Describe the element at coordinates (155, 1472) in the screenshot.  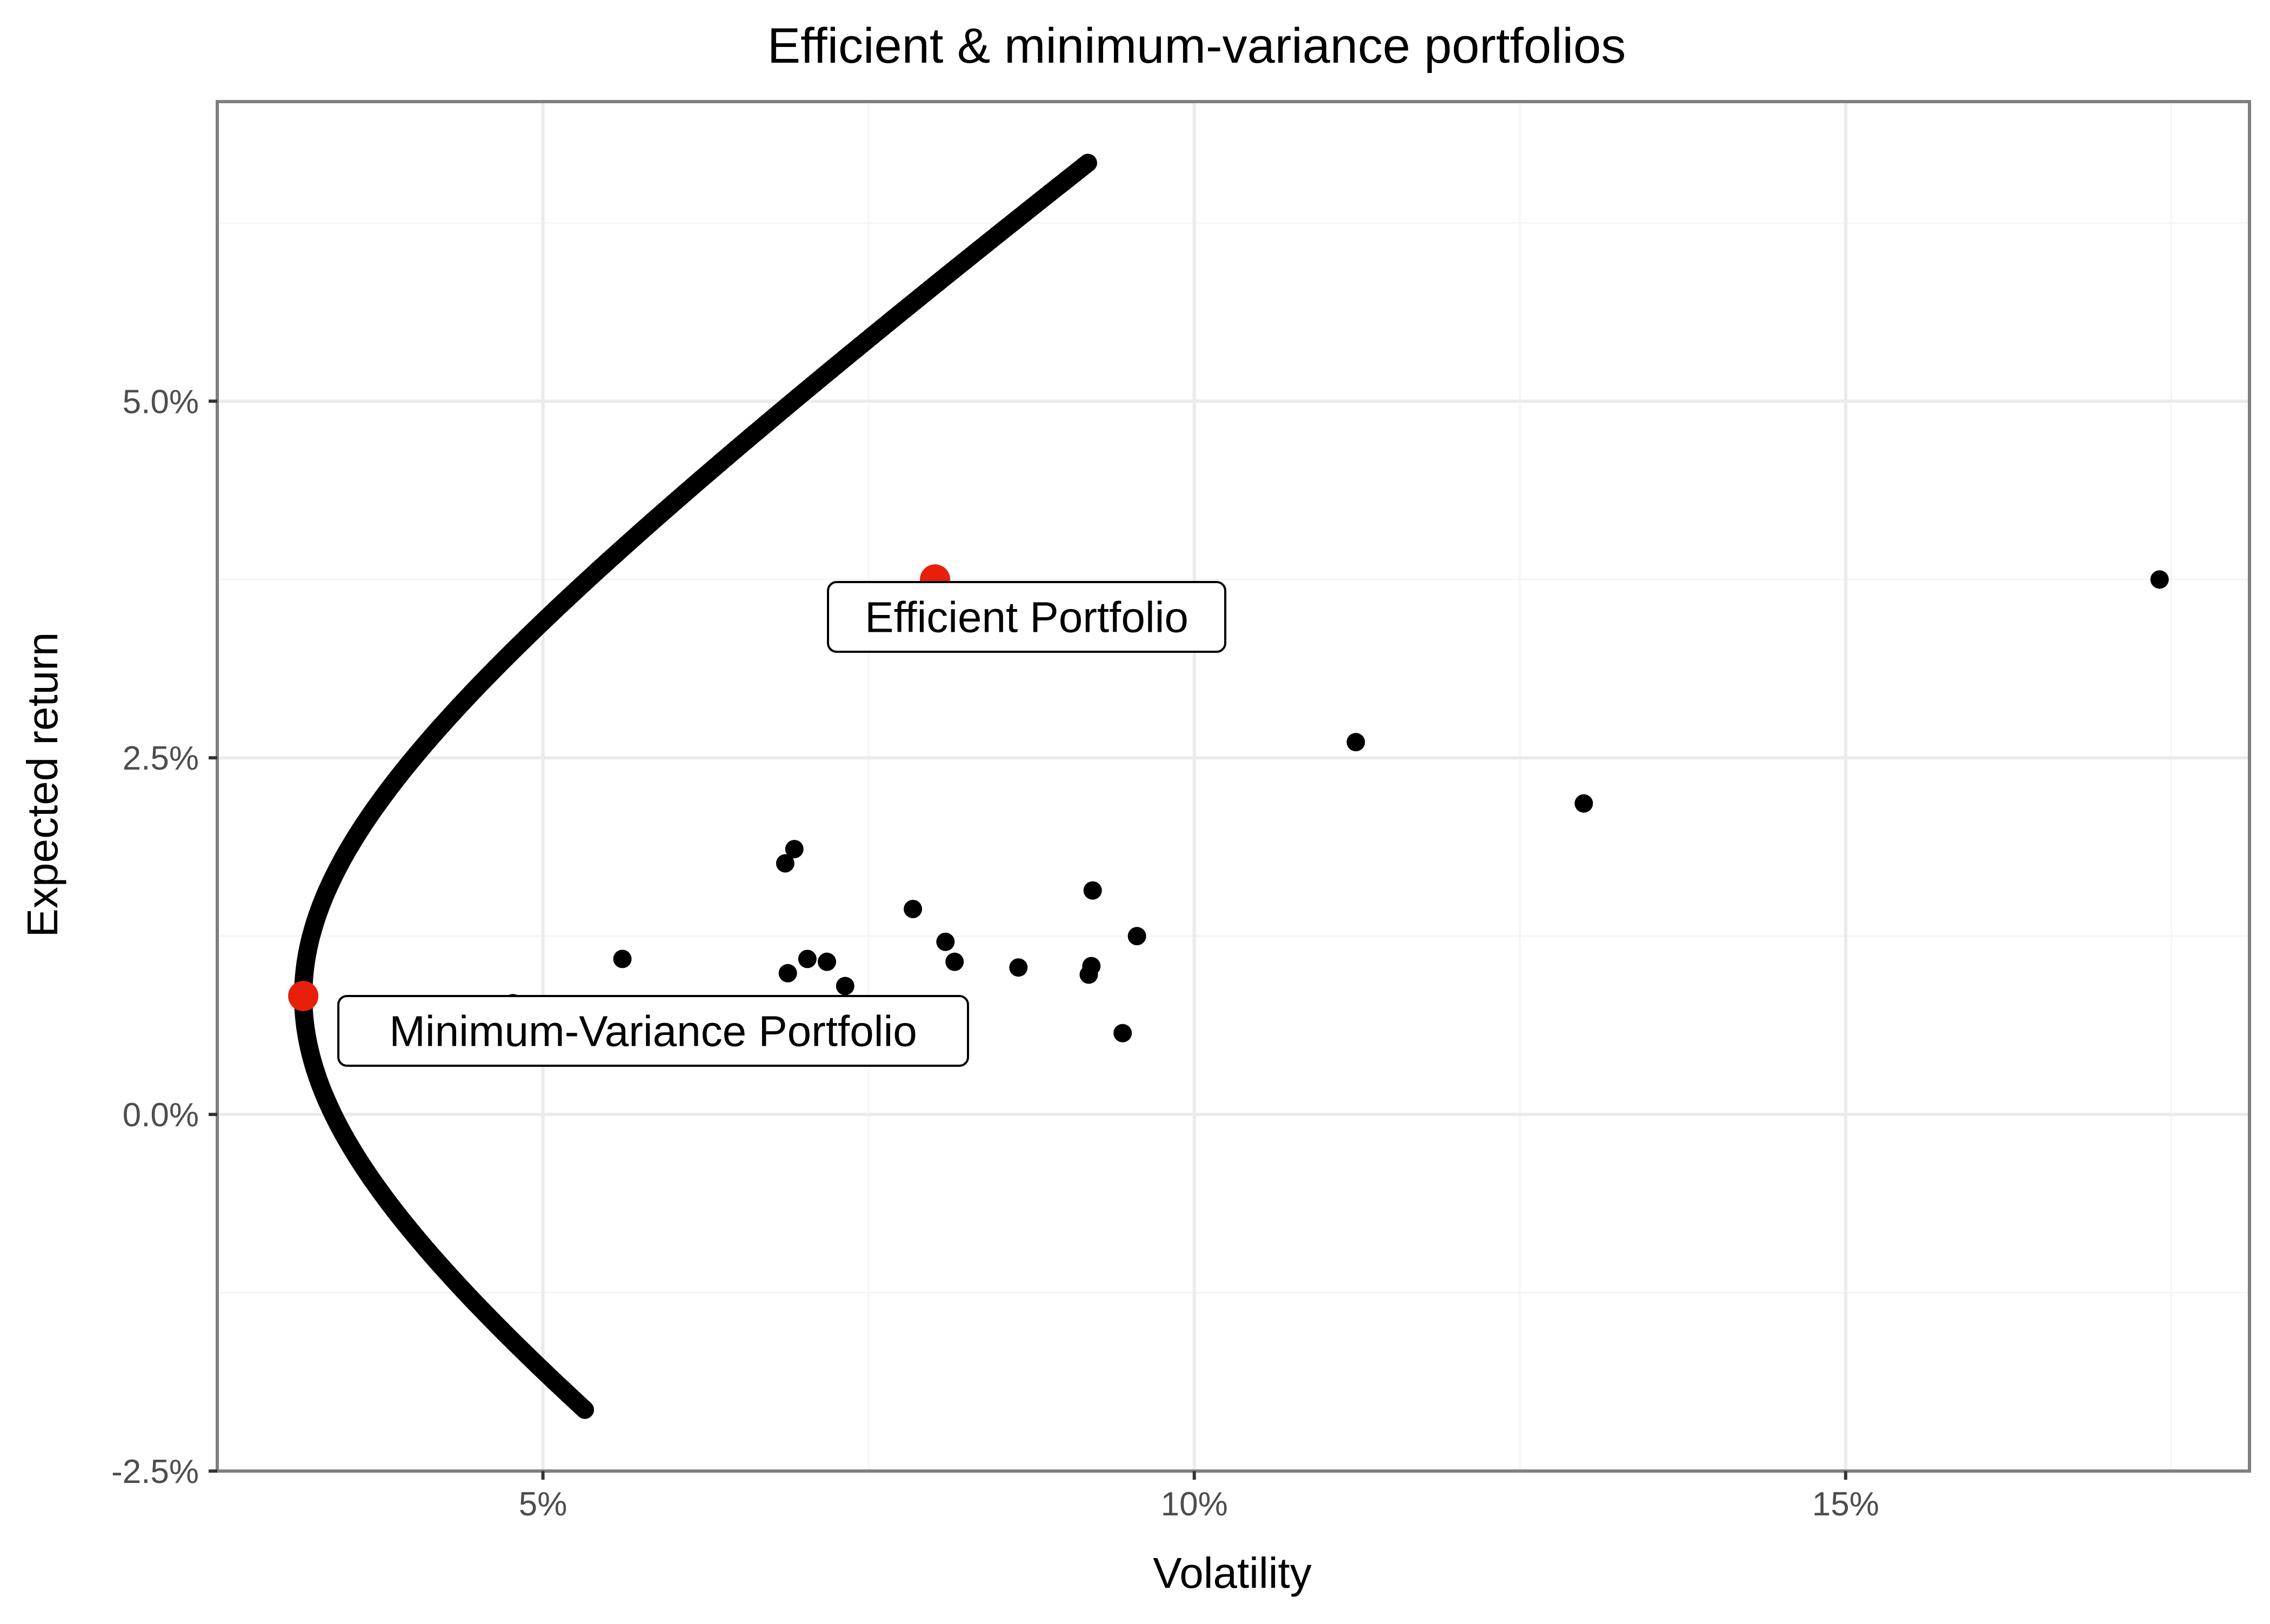
I see `y-tick-label: -2.5%` at that location.